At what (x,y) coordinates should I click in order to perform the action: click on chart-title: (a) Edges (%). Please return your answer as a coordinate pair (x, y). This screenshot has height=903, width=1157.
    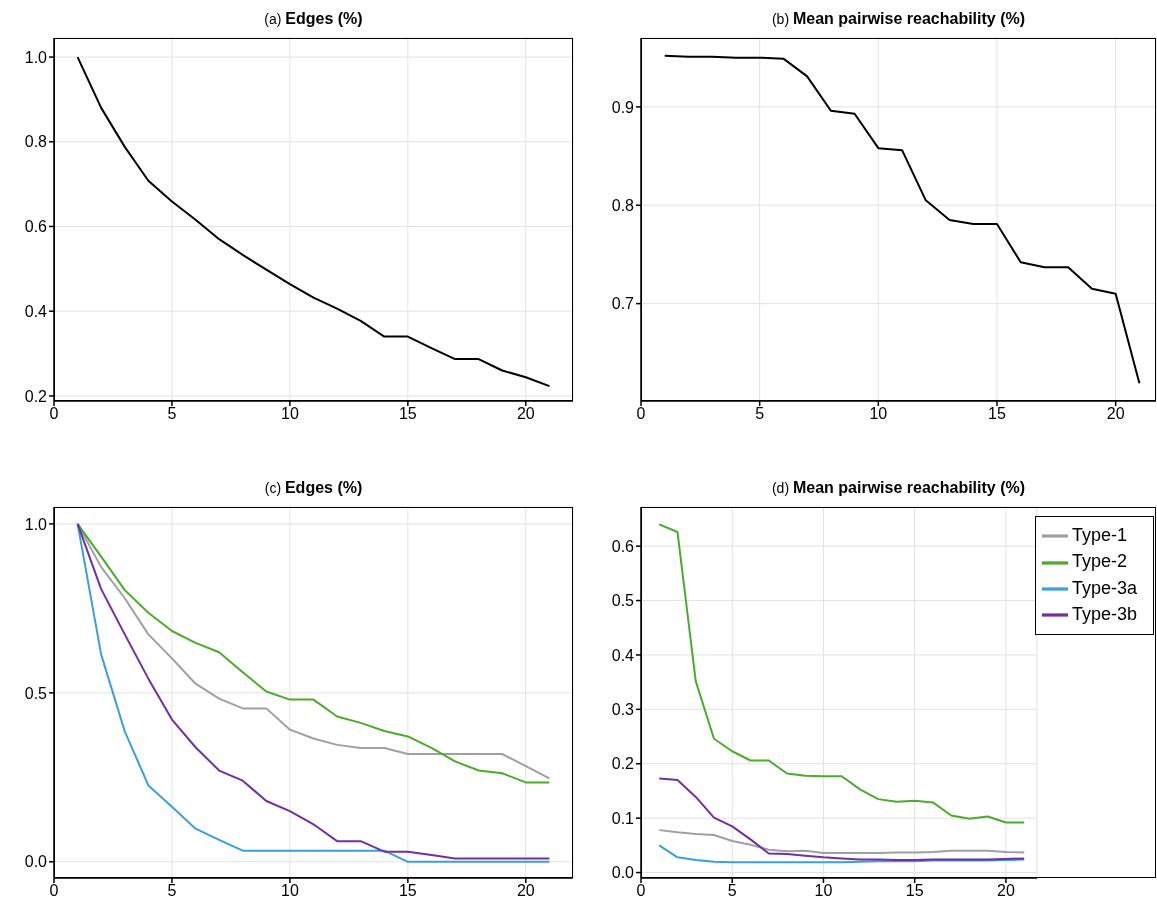
    Looking at the image, I should click on (313, 18).